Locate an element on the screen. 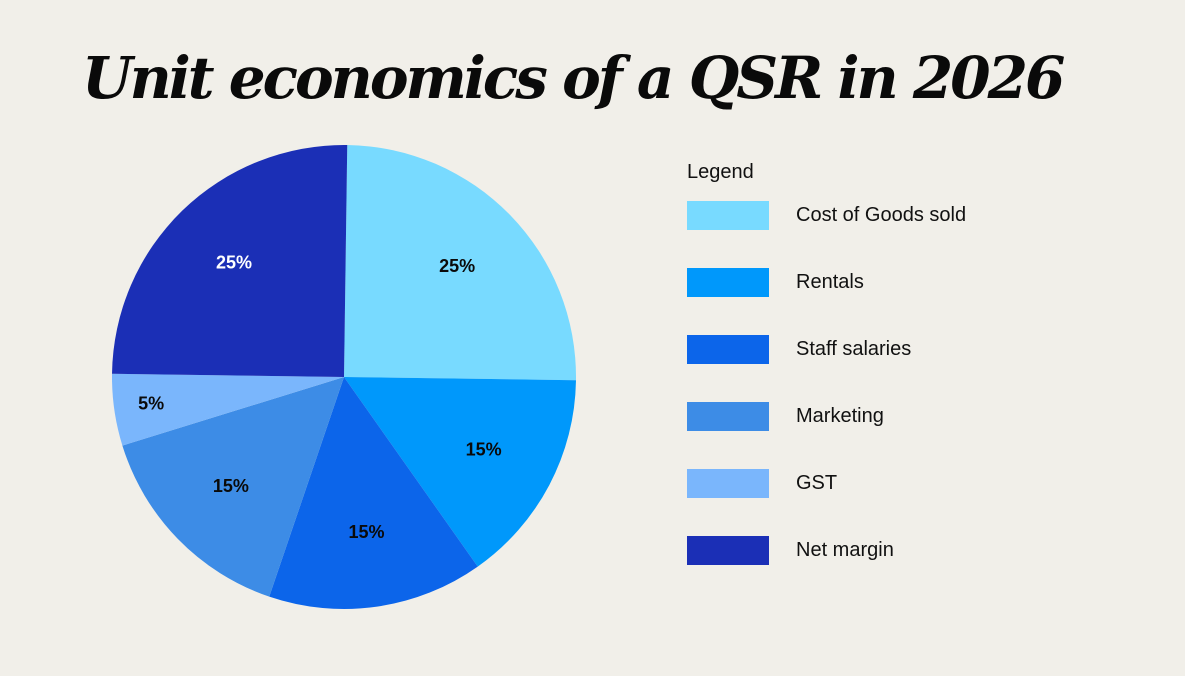  legend-item-cost-of-goods-sold: Cost of Goods sold is located at coordinates (897, 215).